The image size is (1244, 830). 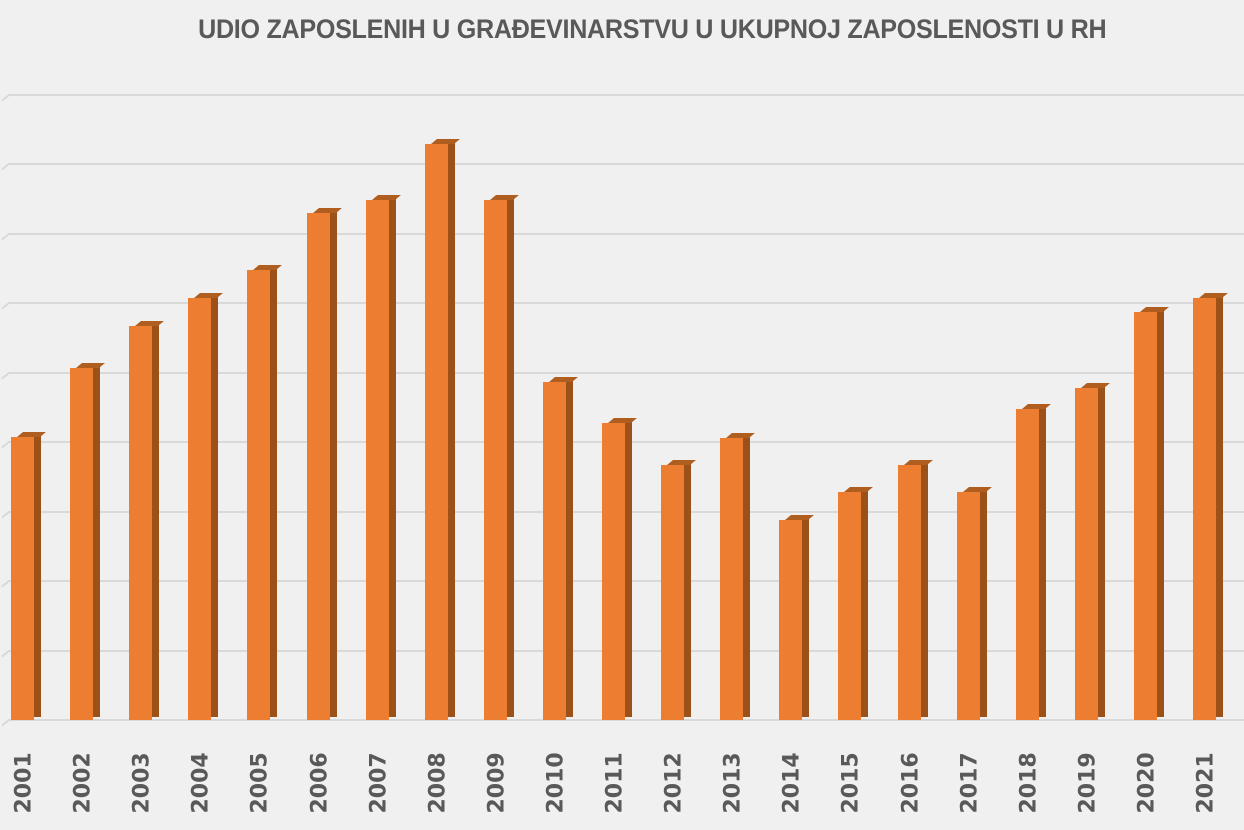 I want to click on bar-2020, so click(x=1151, y=513).